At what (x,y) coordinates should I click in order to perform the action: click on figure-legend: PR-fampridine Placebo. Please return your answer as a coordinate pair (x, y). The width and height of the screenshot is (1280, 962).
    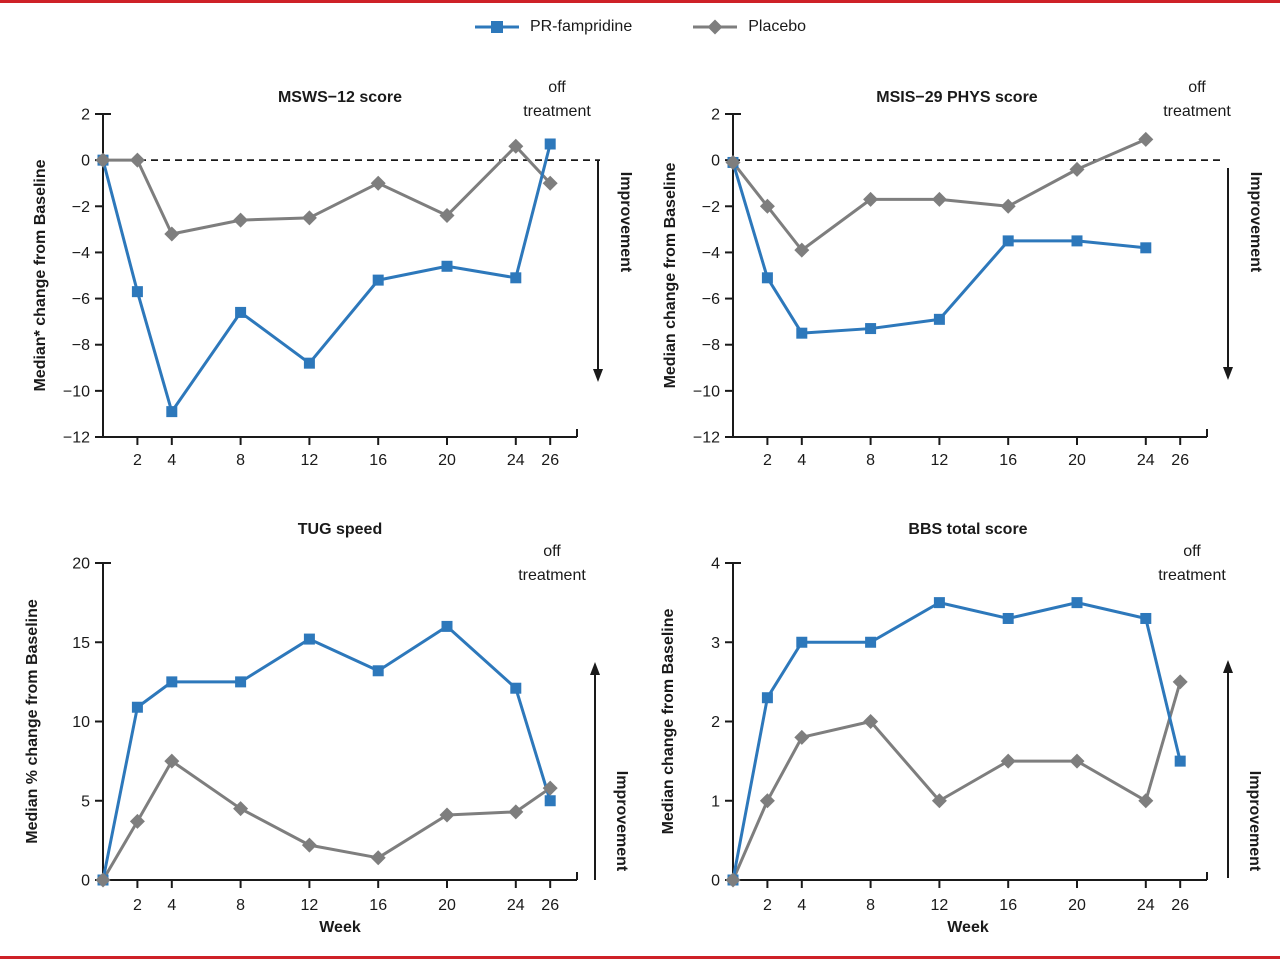
    Looking at the image, I should click on (640, 27).